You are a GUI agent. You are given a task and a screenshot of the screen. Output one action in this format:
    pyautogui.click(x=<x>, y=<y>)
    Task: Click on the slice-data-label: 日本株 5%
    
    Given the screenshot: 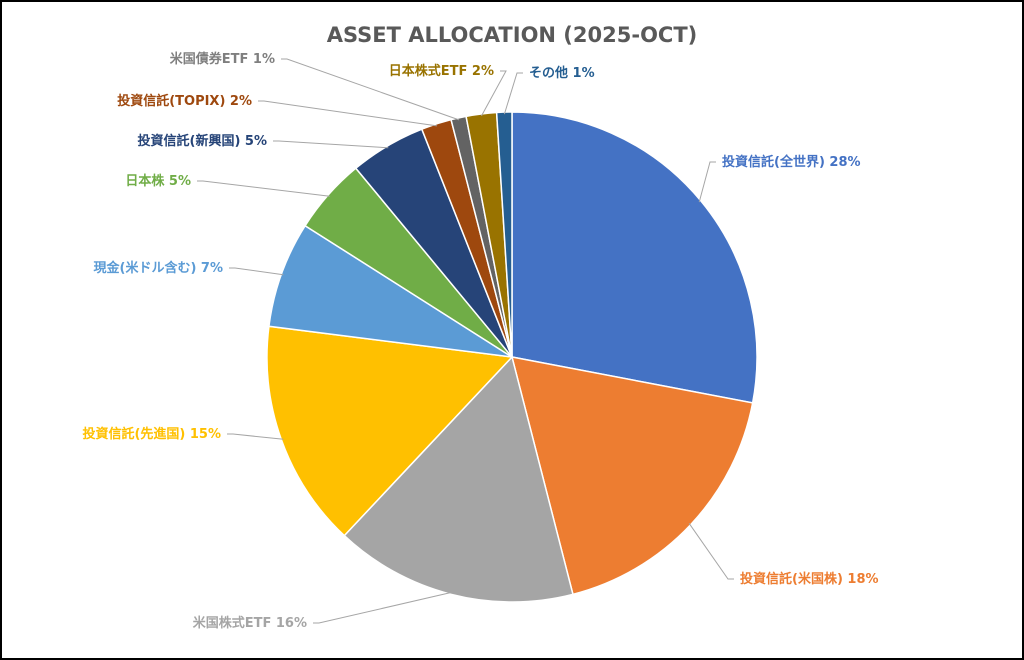 What is the action you would take?
    pyautogui.click(x=158, y=181)
    